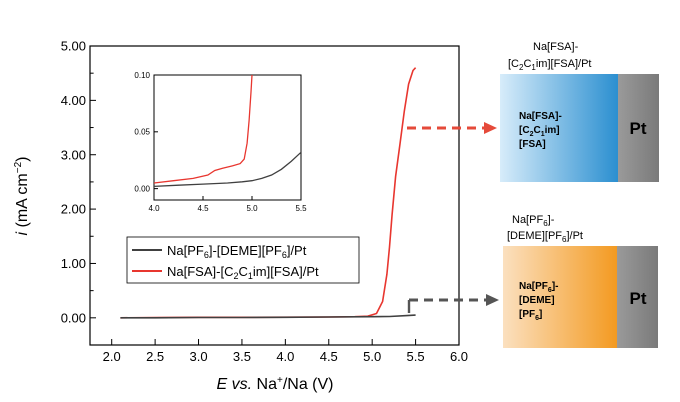 Image resolution: width=680 pixels, height=402 pixels. What do you see at coordinates (203, 129) in the screenshot?
I see `inset-series-fsa` at bounding box center [203, 129].